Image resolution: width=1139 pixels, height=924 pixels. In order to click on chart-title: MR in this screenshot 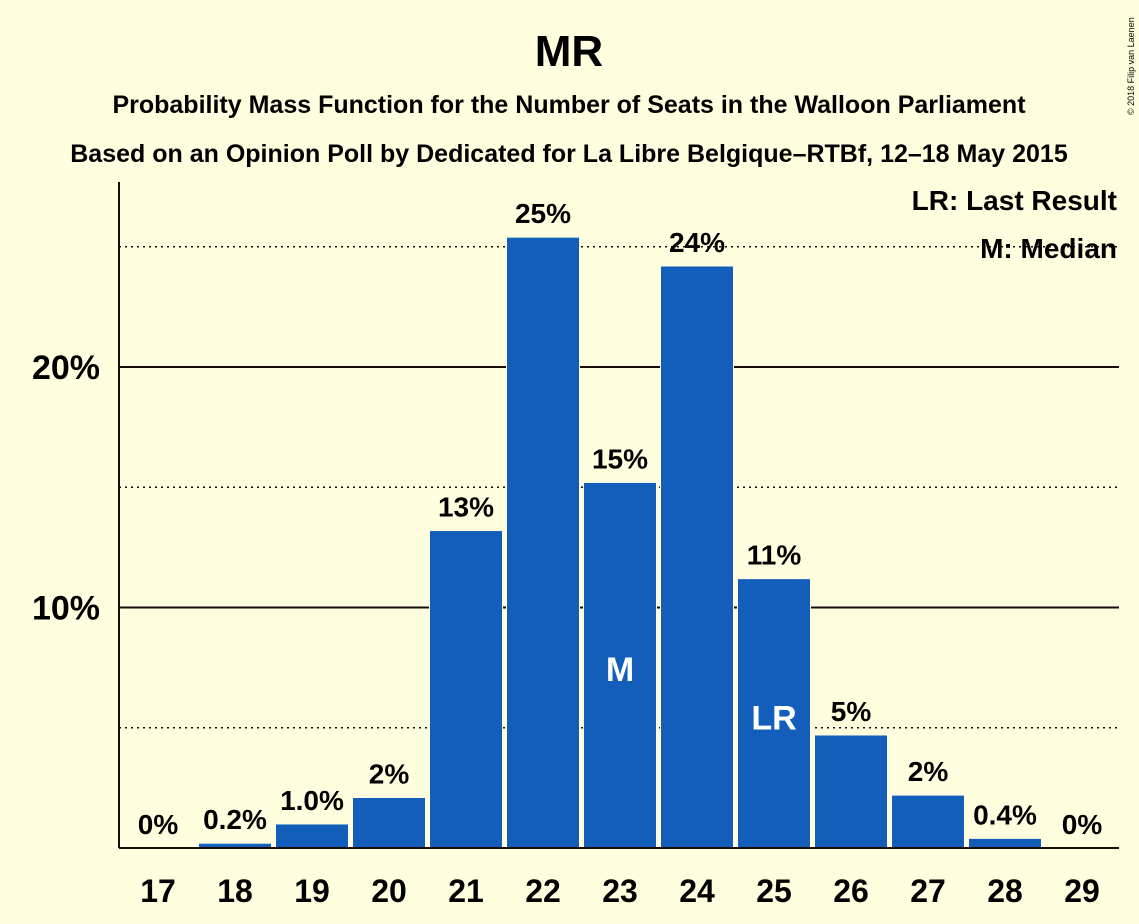, I will do `click(569, 51)`.